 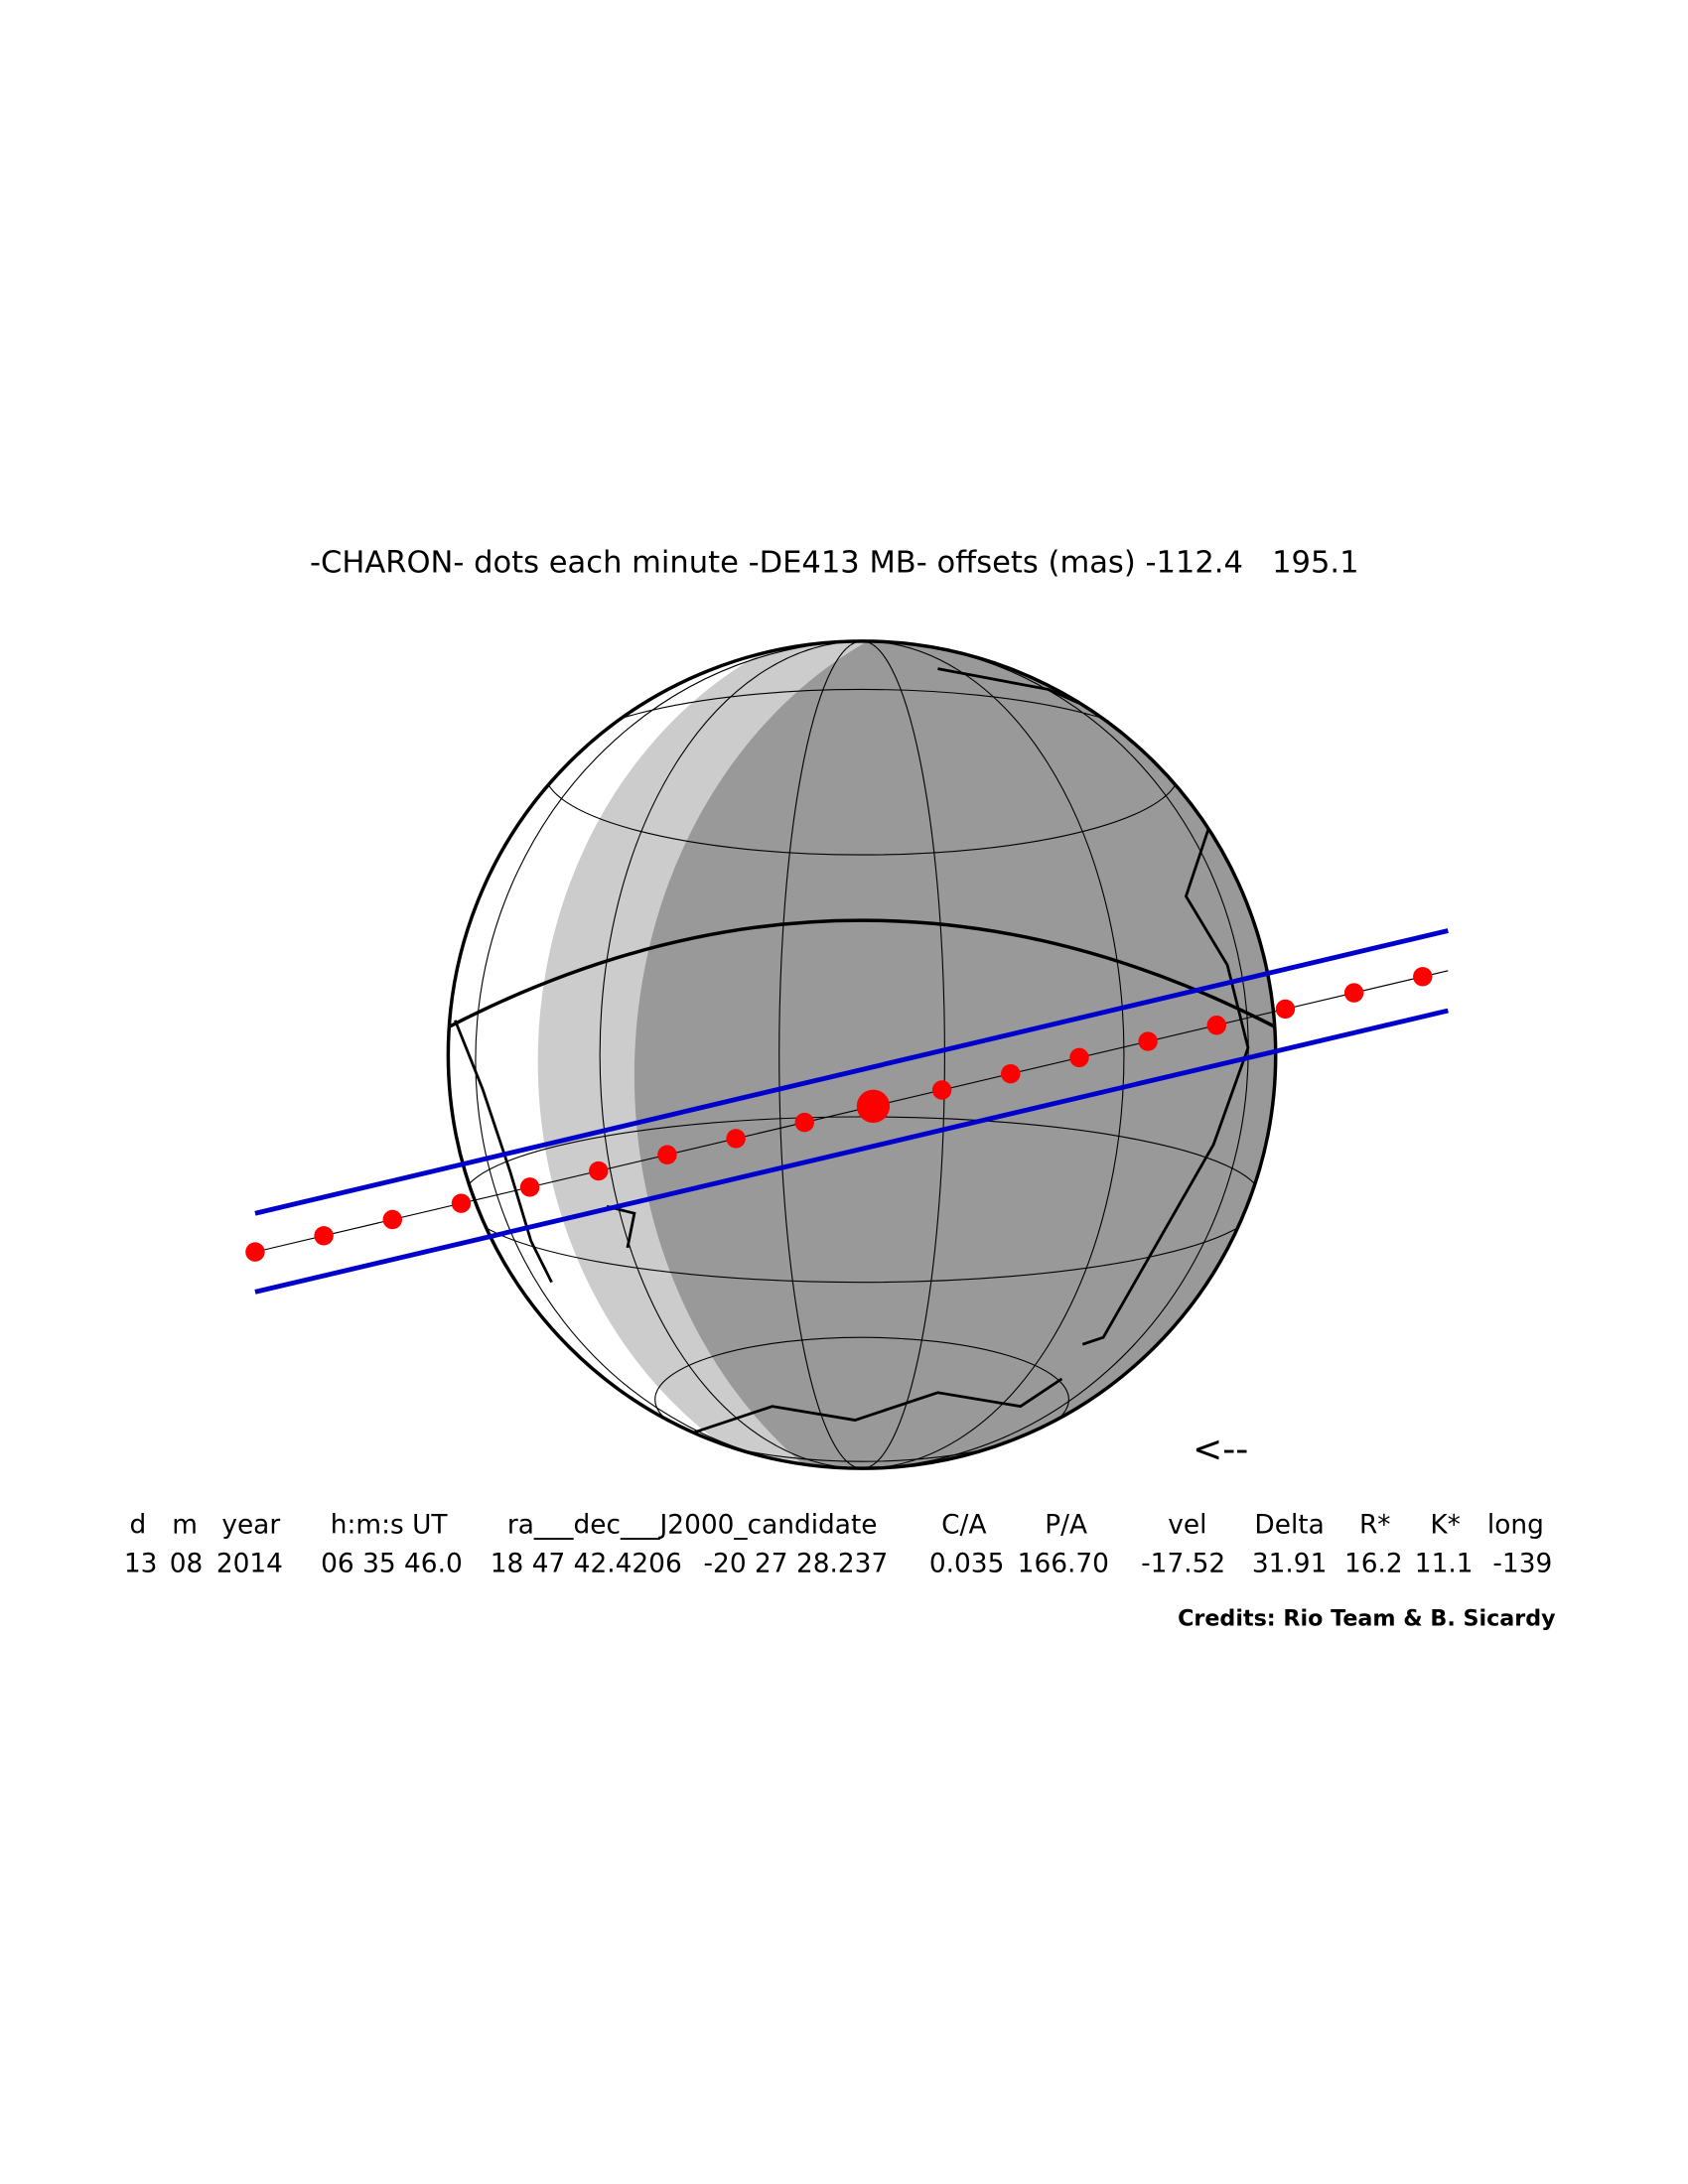 I want to click on table-header: year, so click(x=250, y=1525).